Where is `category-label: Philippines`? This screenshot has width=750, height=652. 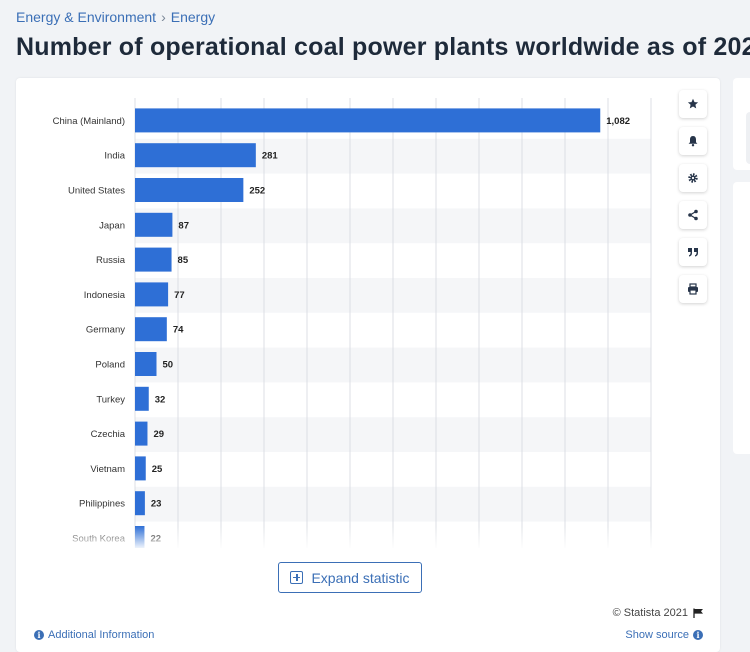
category-label: Philippines is located at coordinates (102, 504).